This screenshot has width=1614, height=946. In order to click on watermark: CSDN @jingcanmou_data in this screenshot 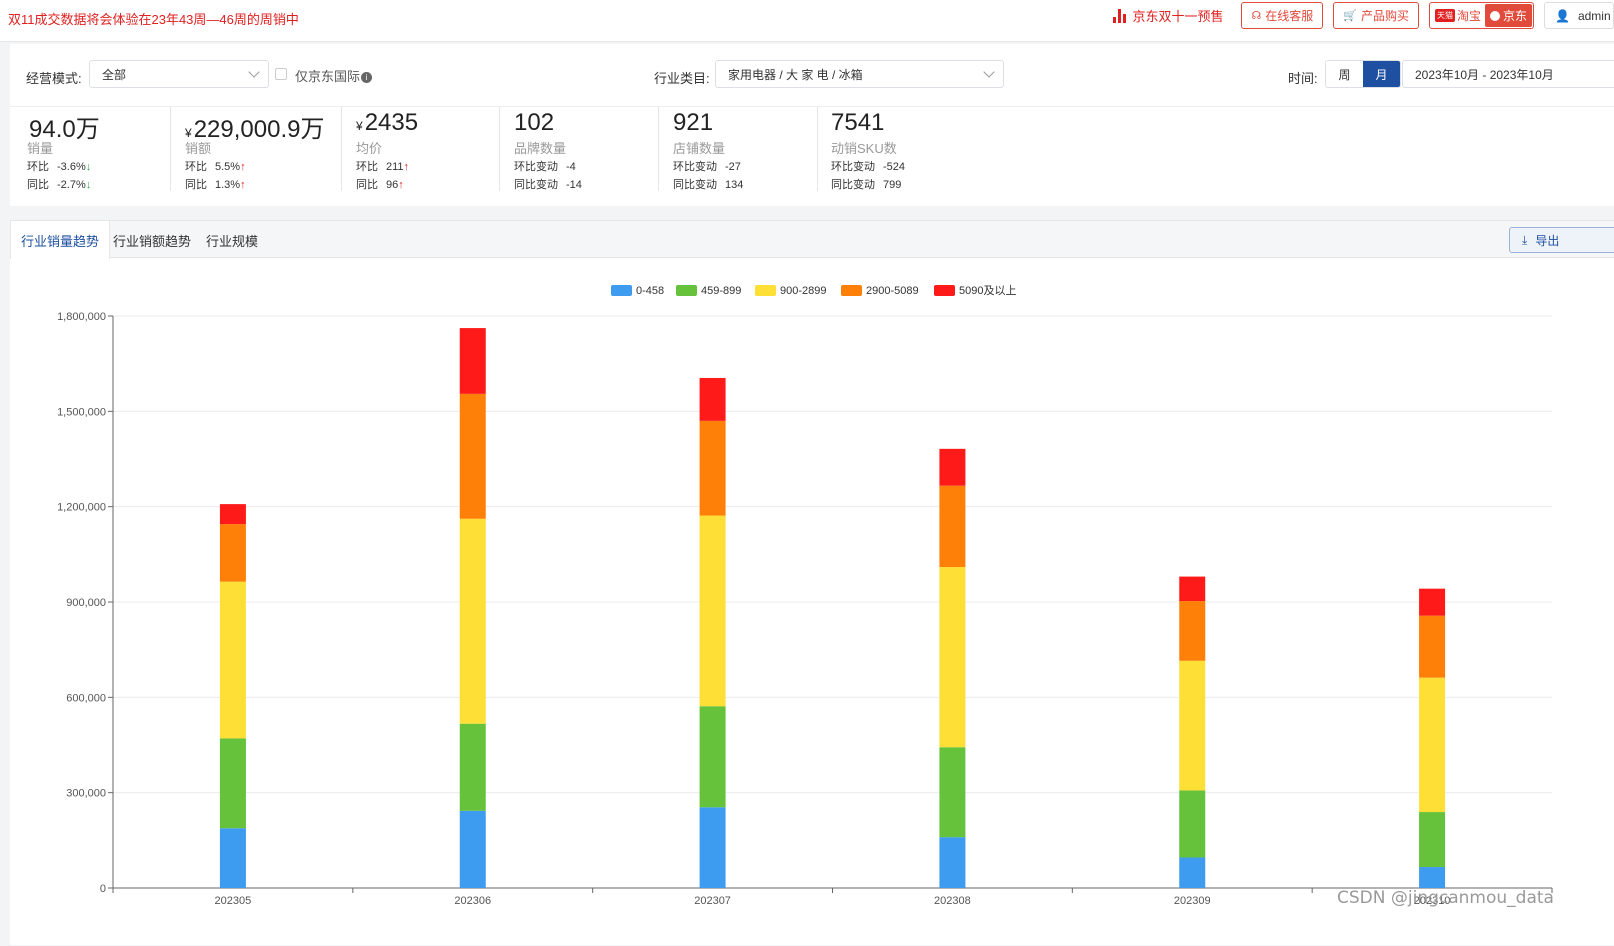, I will do `click(1445, 898)`.